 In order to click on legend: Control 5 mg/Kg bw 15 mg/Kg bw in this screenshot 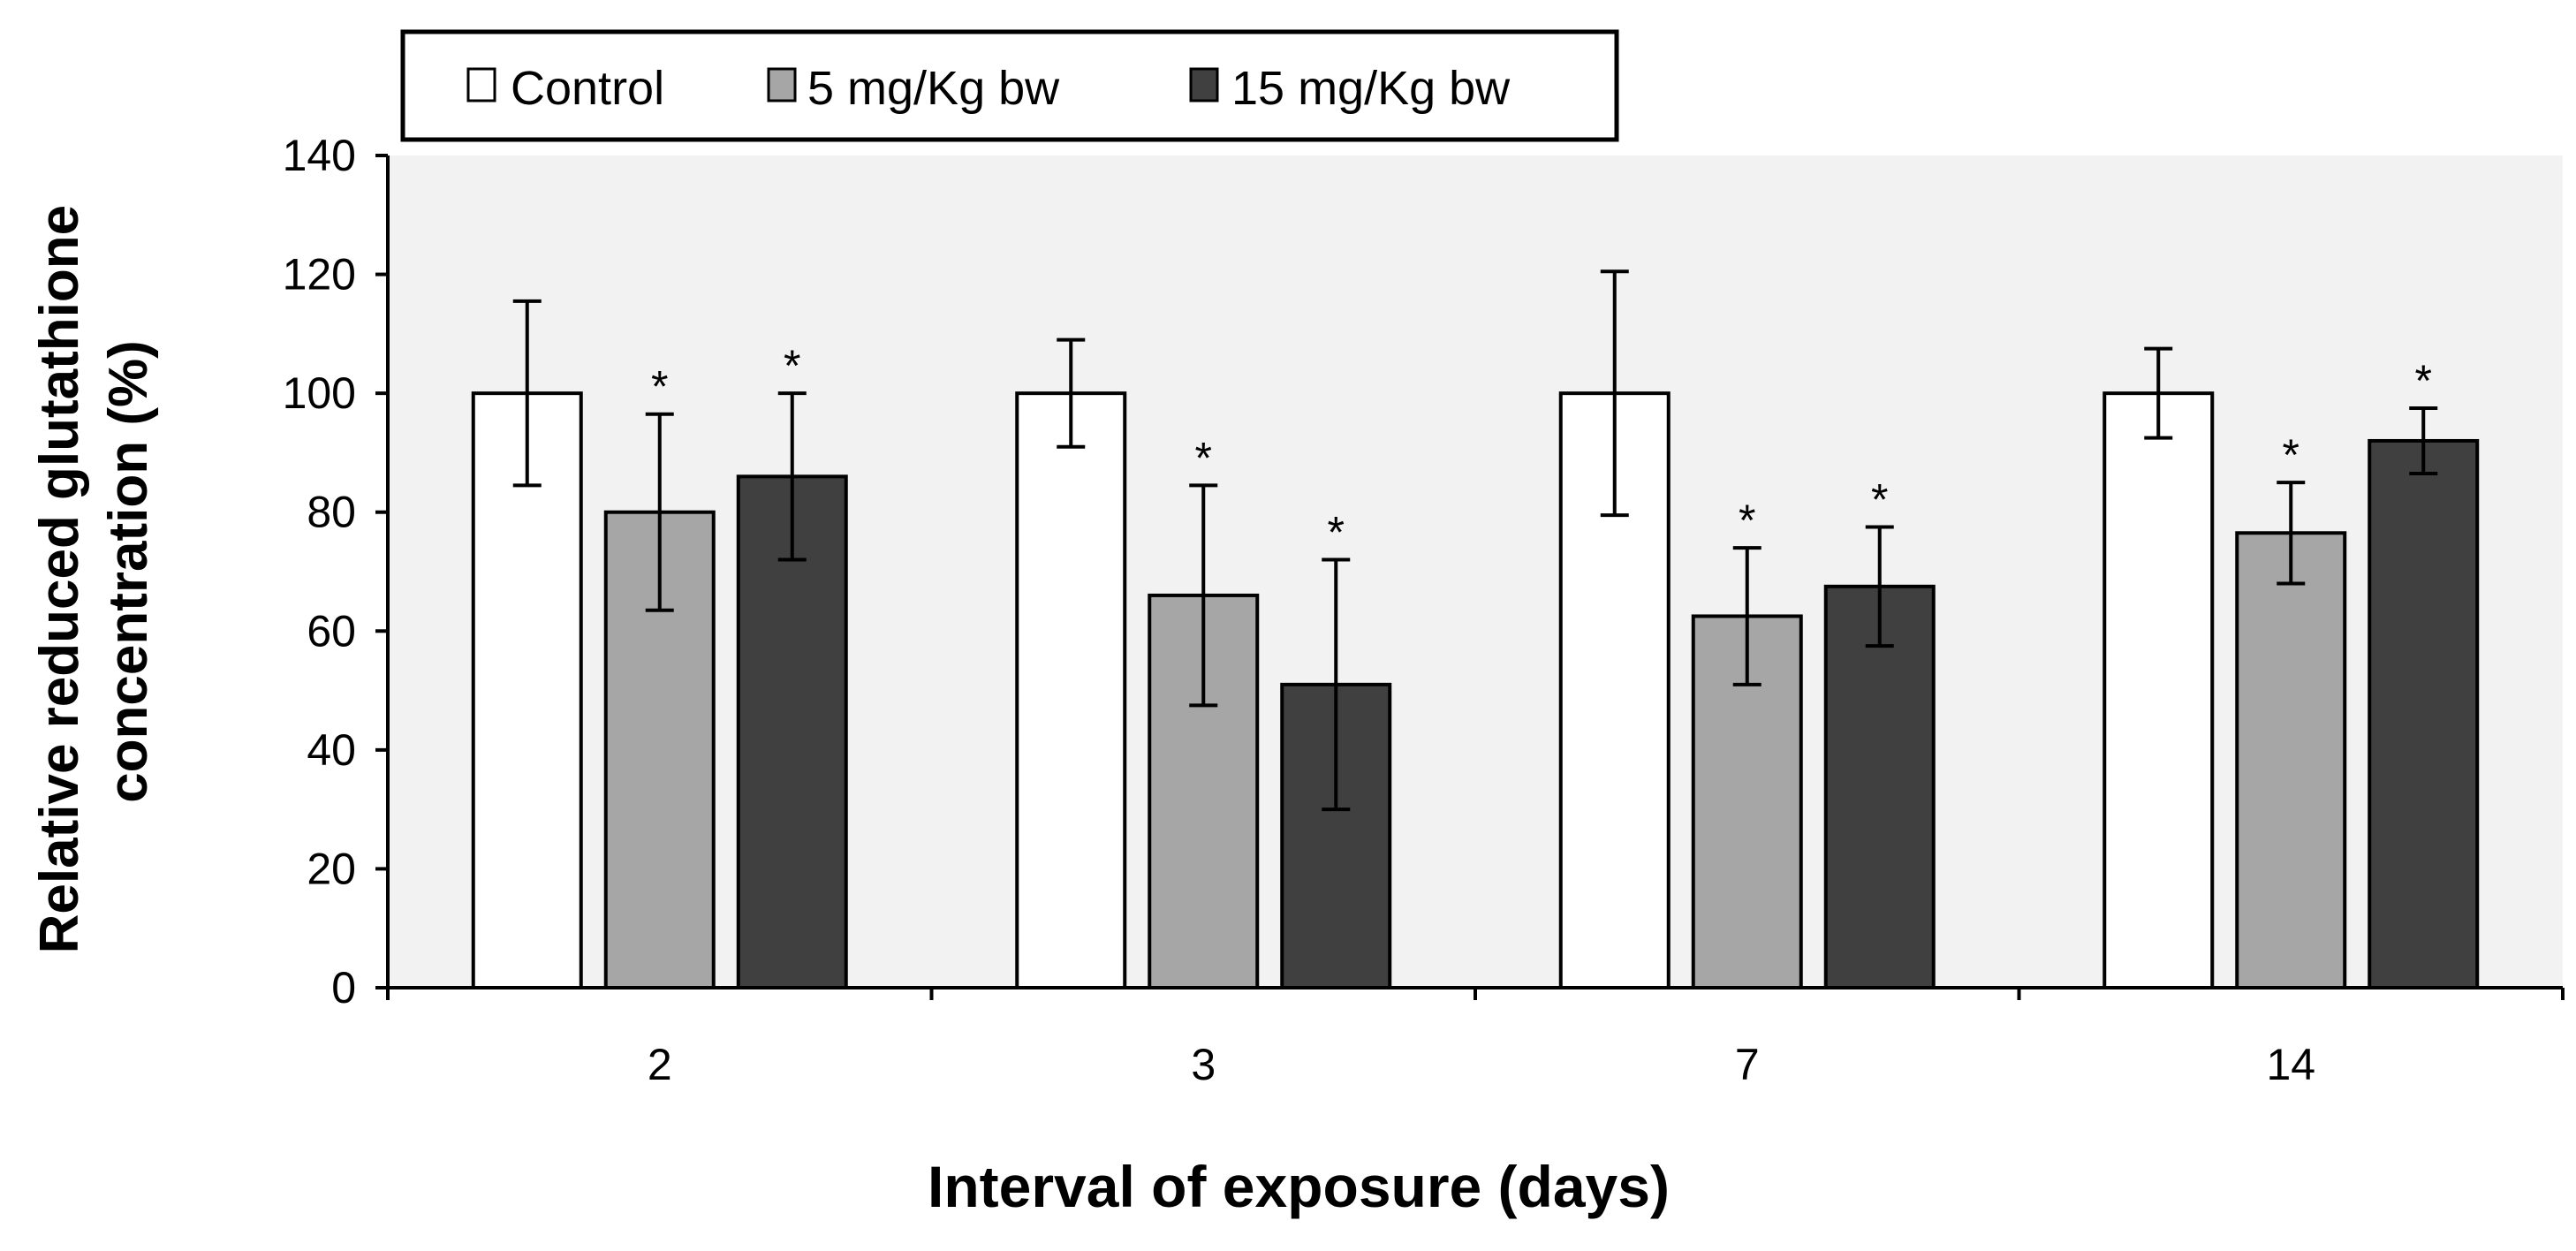, I will do `click(1010, 85)`.